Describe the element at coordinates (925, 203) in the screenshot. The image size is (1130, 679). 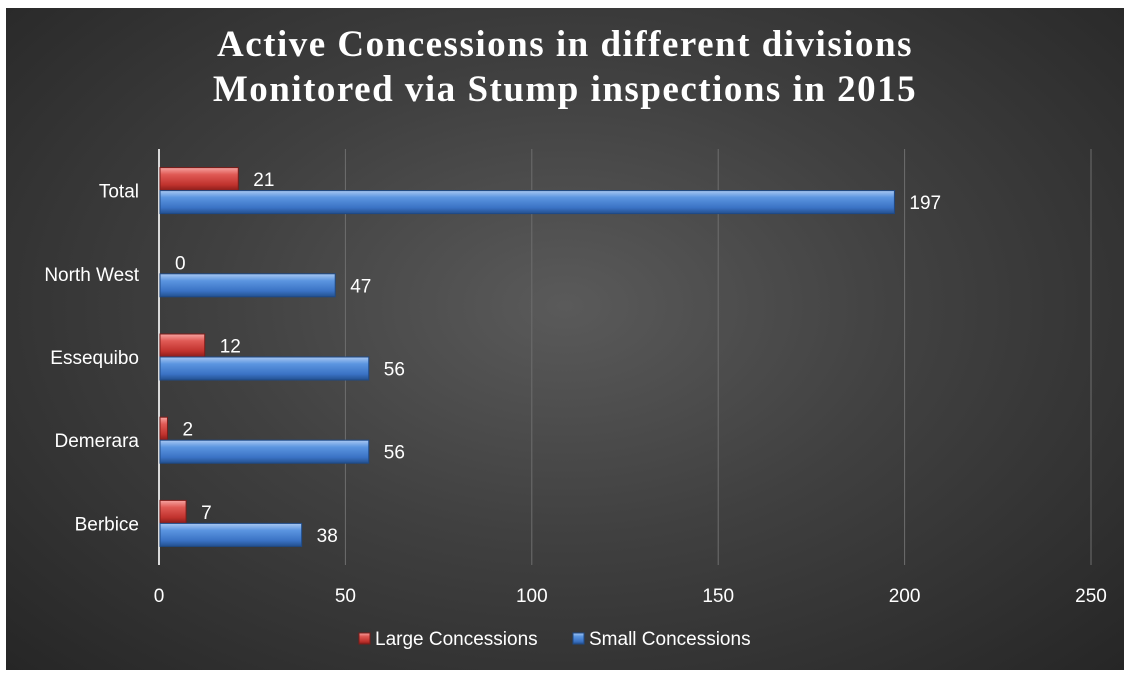
I see `data-label: 197` at that location.